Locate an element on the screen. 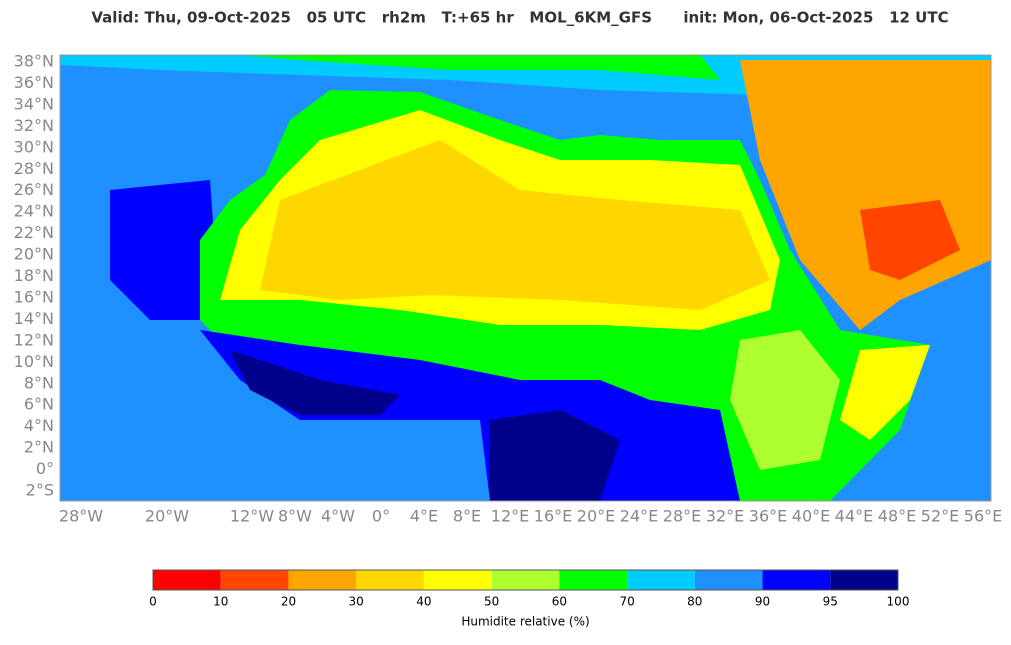  lon-label: 40°E is located at coordinates (811, 516).